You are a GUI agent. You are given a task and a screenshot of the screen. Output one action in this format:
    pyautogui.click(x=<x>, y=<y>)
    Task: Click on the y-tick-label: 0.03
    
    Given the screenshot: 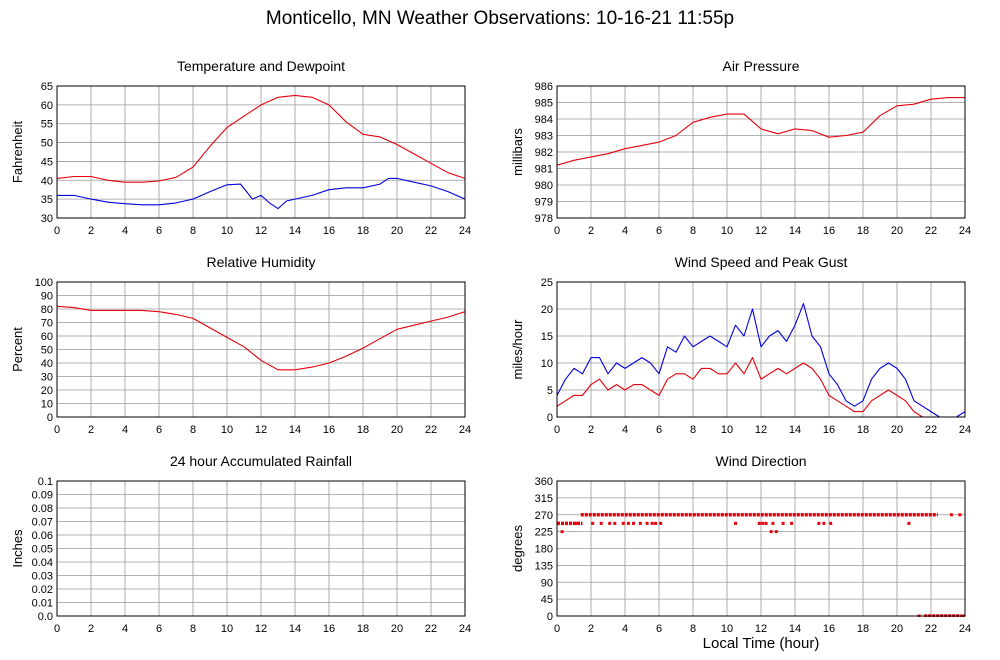 What is the action you would take?
    pyautogui.click(x=42, y=577)
    